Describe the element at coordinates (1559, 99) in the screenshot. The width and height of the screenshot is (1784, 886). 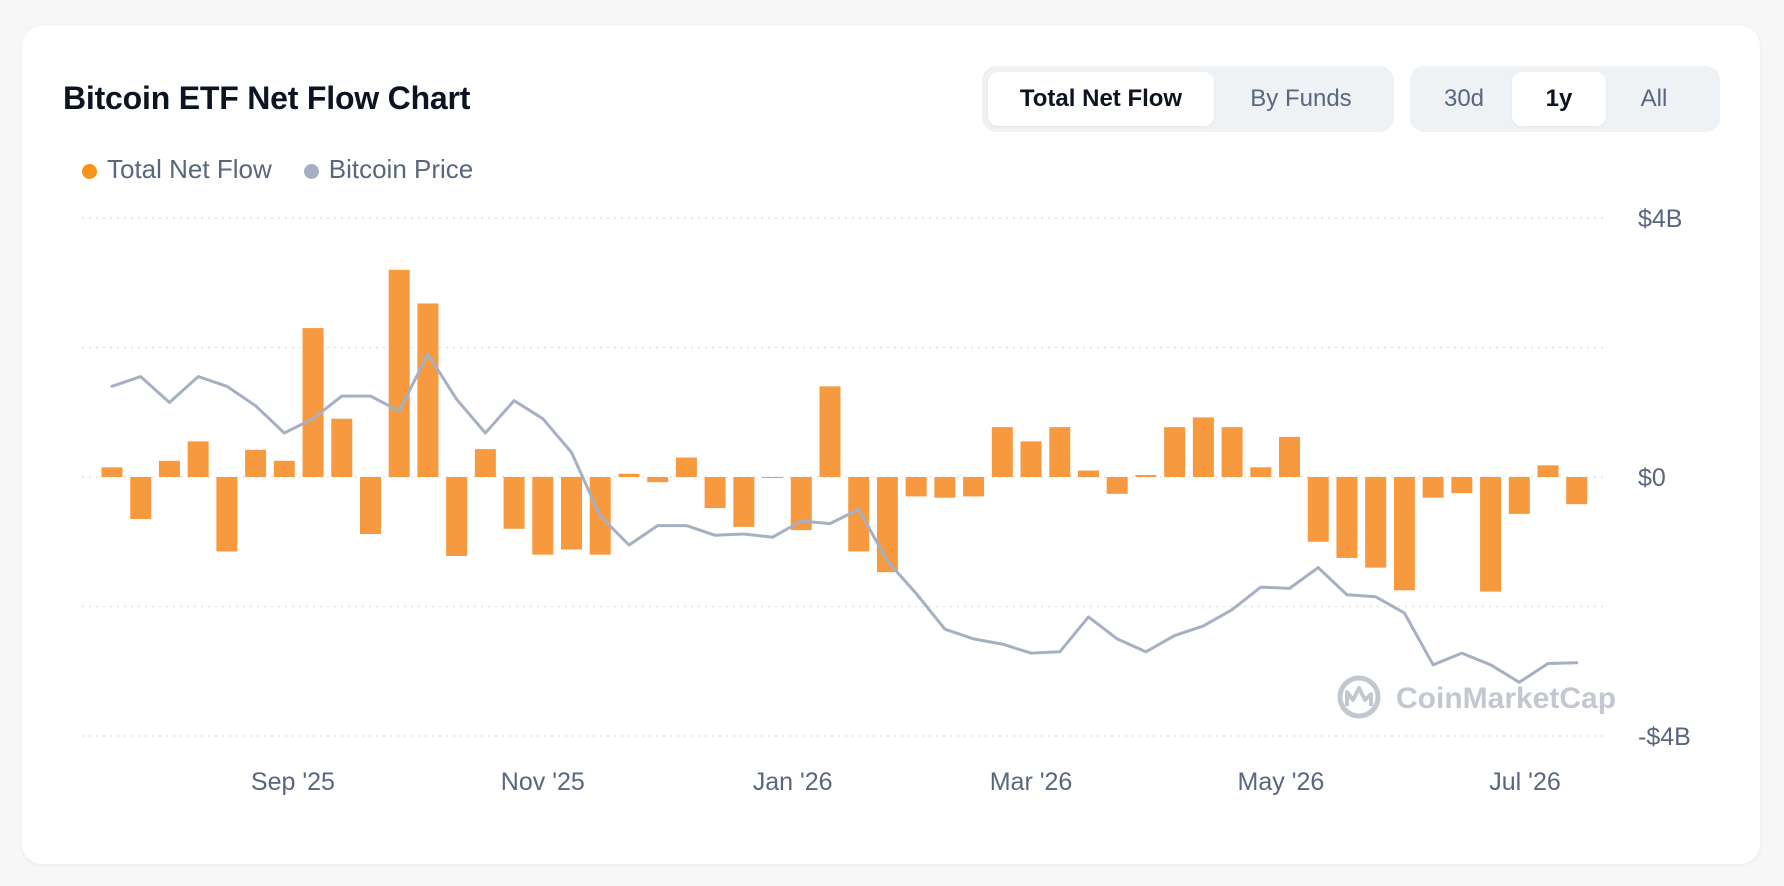
I see `range-1y-button: 1y` at that location.